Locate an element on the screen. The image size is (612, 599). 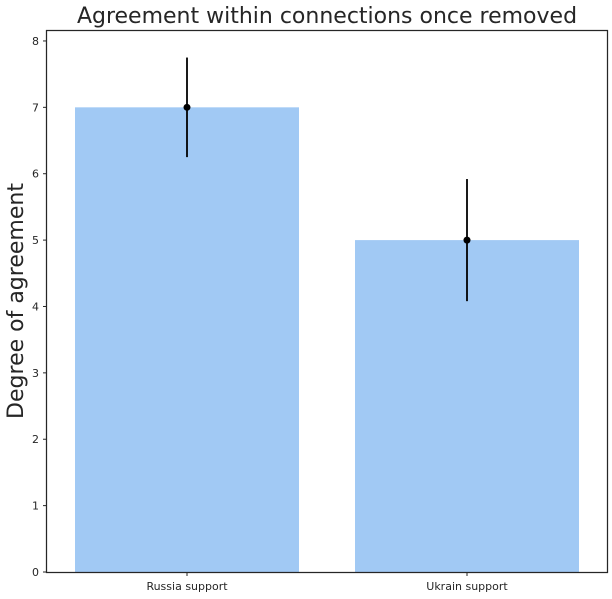
y-tick-label: 6 is located at coordinates (35, 174).